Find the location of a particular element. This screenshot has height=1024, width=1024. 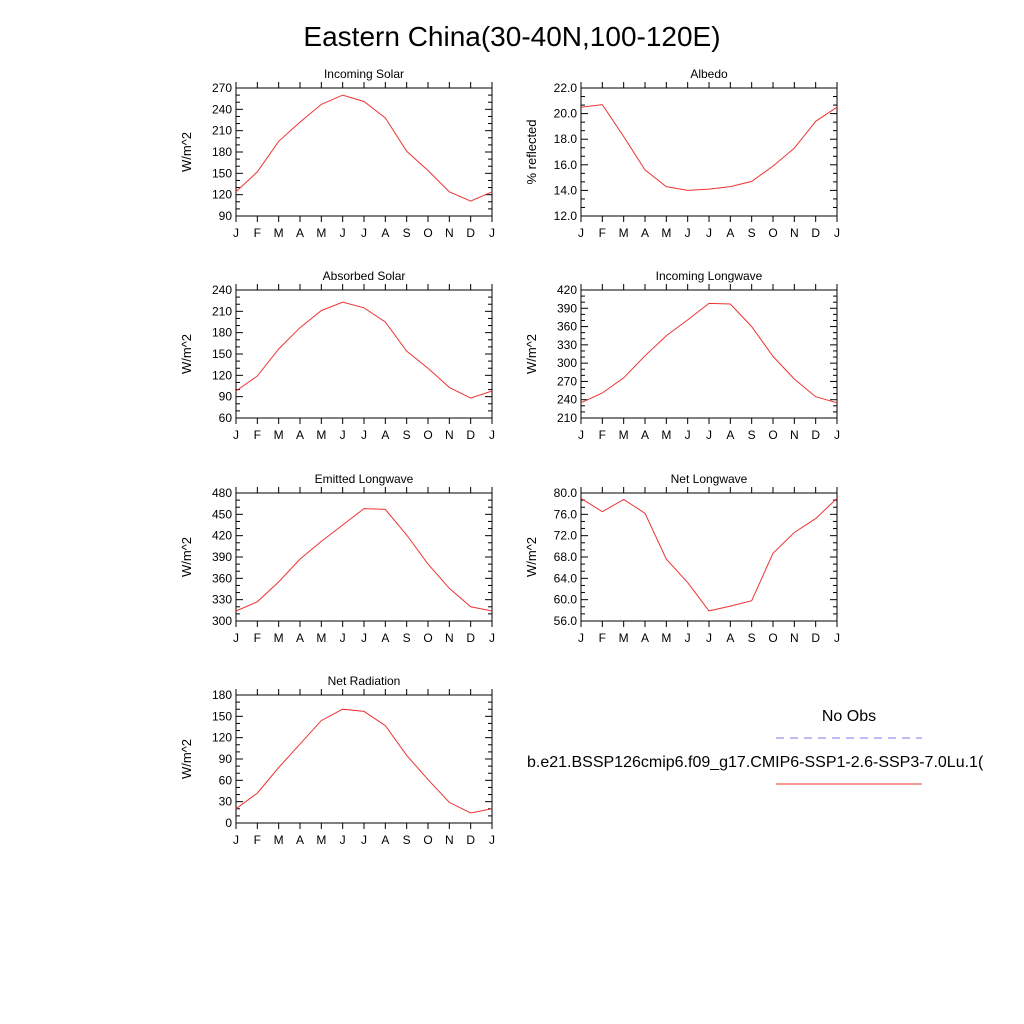

y-tick-label: 390 is located at coordinates (567, 308).